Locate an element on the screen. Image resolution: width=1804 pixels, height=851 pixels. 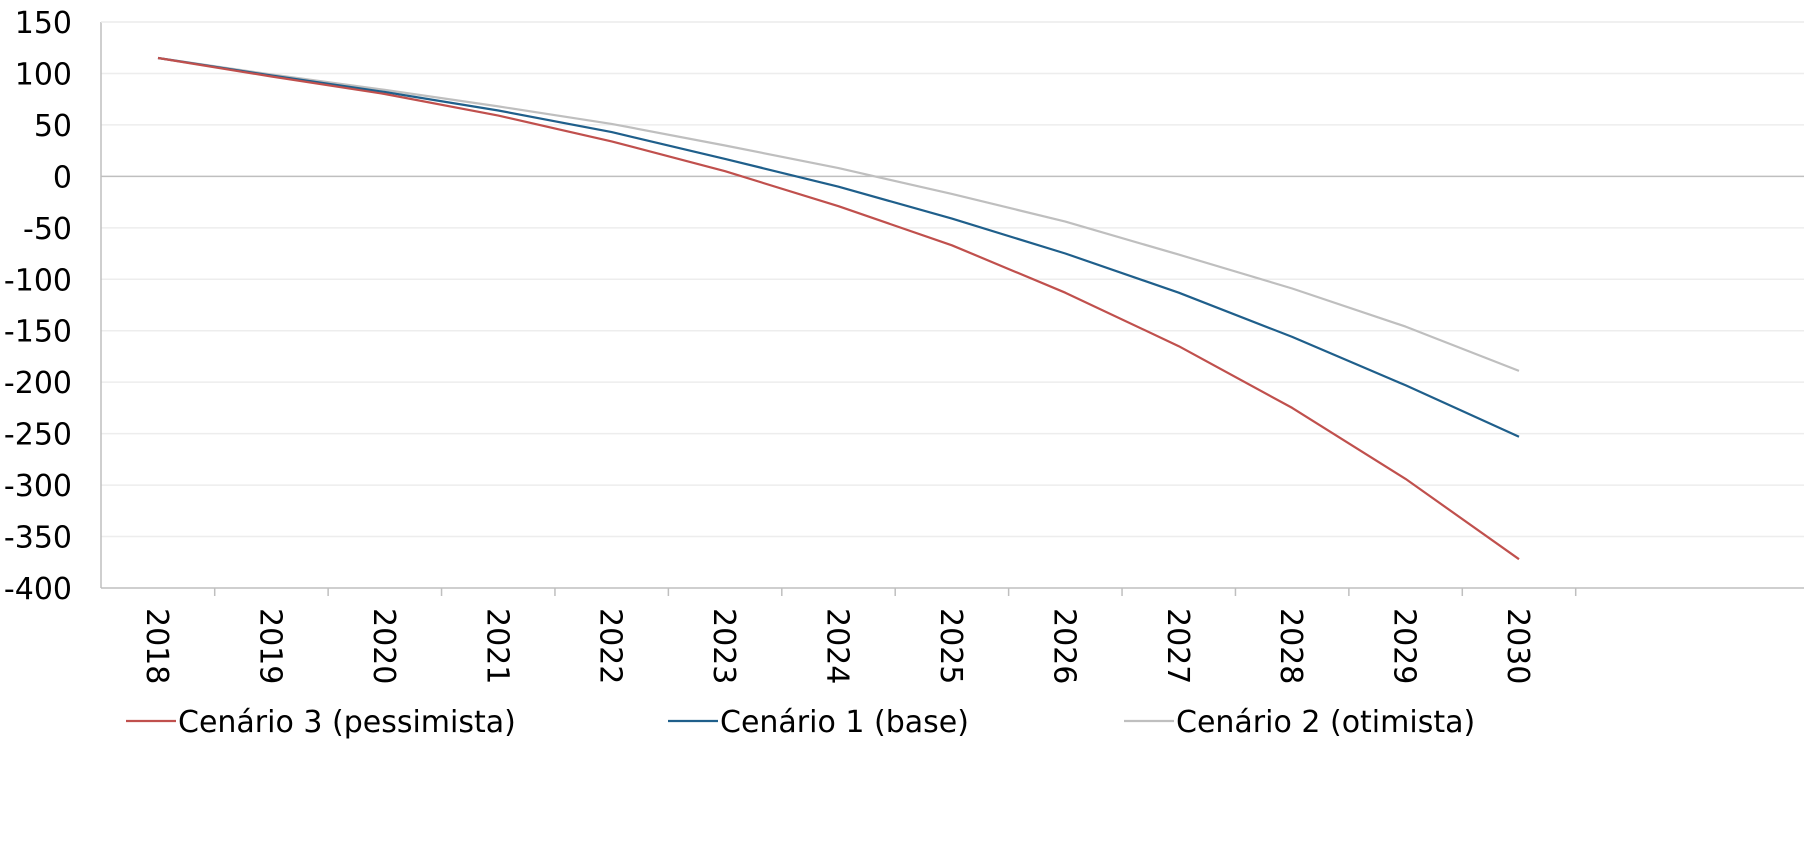
x-tick-label: 2022 is located at coordinates (610, 646).